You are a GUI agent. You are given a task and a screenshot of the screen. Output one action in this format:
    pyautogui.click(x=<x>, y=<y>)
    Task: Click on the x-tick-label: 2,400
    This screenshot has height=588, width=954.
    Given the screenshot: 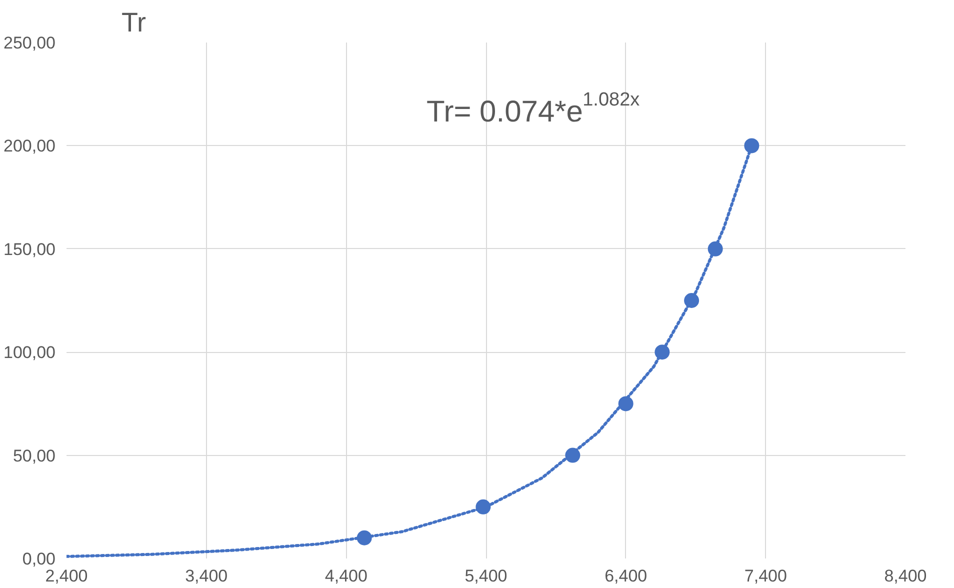 What is the action you would take?
    pyautogui.click(x=66, y=576)
    